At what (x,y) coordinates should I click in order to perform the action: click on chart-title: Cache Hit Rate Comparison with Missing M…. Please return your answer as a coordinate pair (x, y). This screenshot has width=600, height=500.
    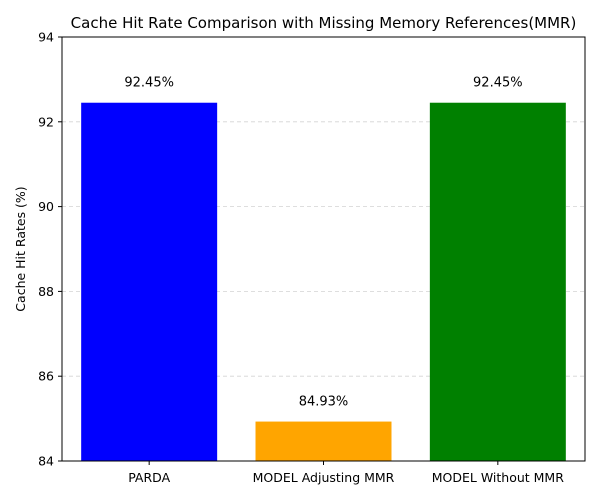
    Looking at the image, I should click on (324, 23).